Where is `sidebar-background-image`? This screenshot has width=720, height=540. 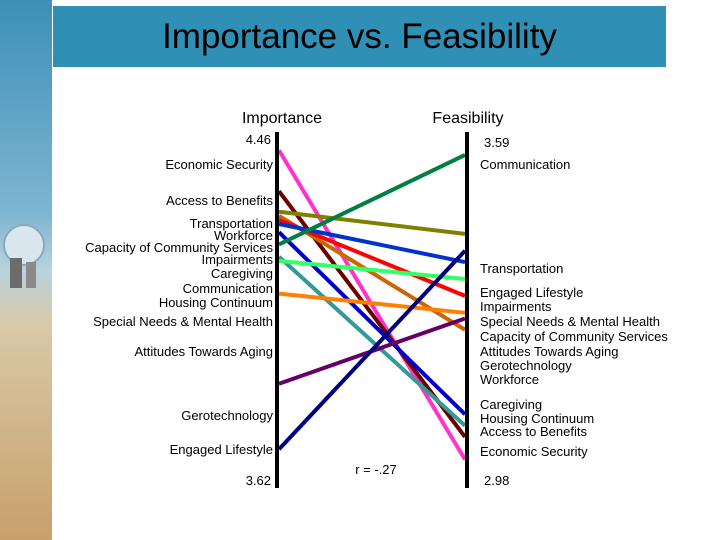 sidebar-background-image is located at coordinates (26, 270).